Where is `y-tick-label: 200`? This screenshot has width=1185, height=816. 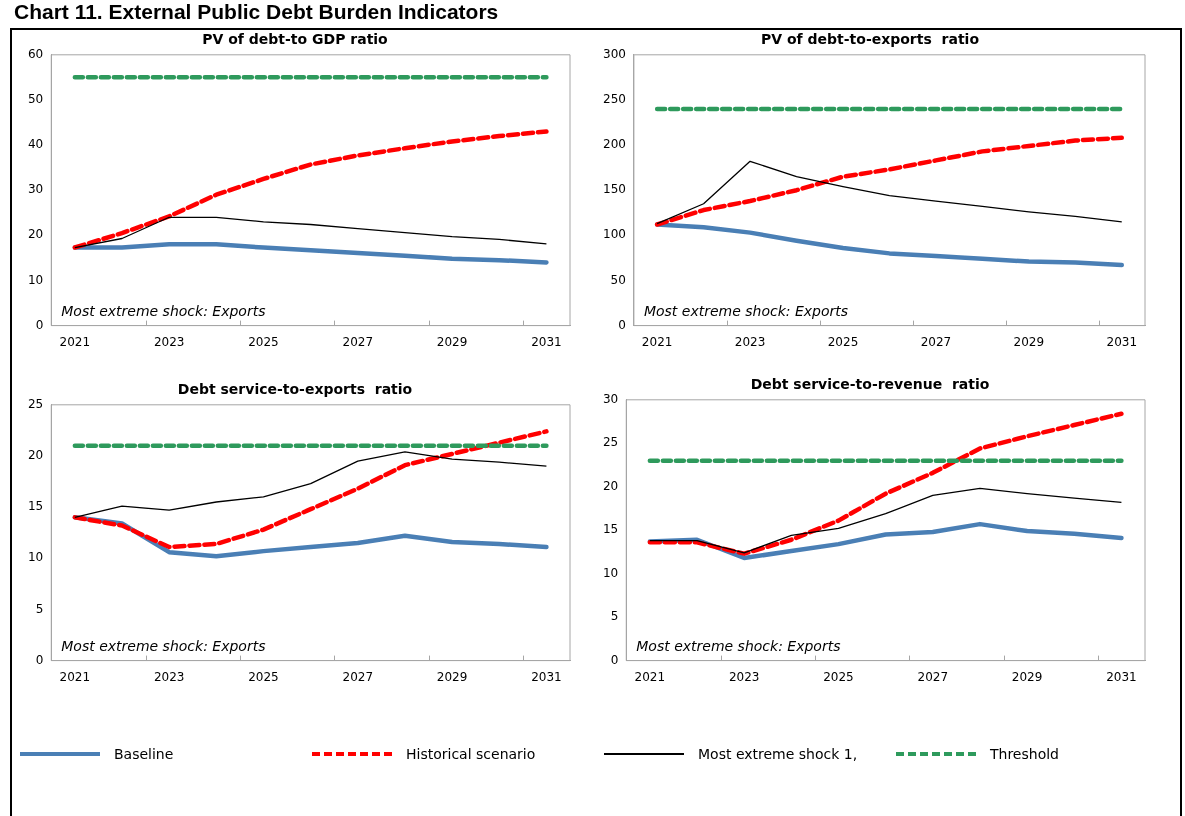
y-tick-label: 200 is located at coordinates (614, 144).